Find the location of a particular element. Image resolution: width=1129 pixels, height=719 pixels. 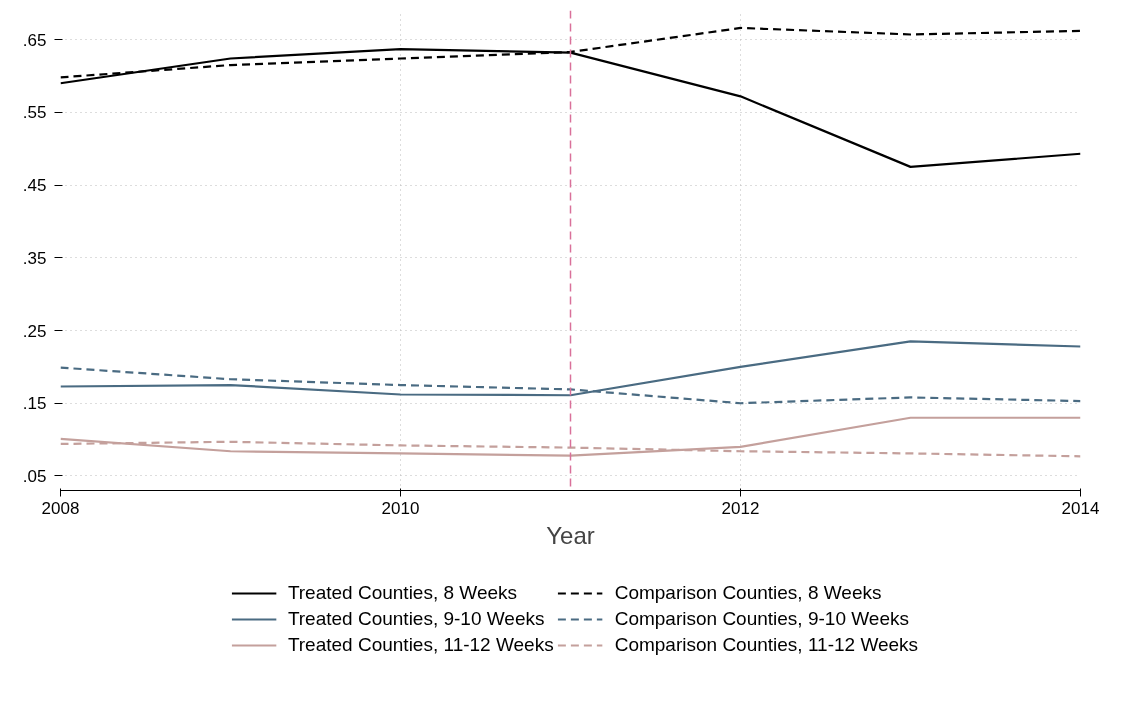

line-series is located at coordinates (570, 436).